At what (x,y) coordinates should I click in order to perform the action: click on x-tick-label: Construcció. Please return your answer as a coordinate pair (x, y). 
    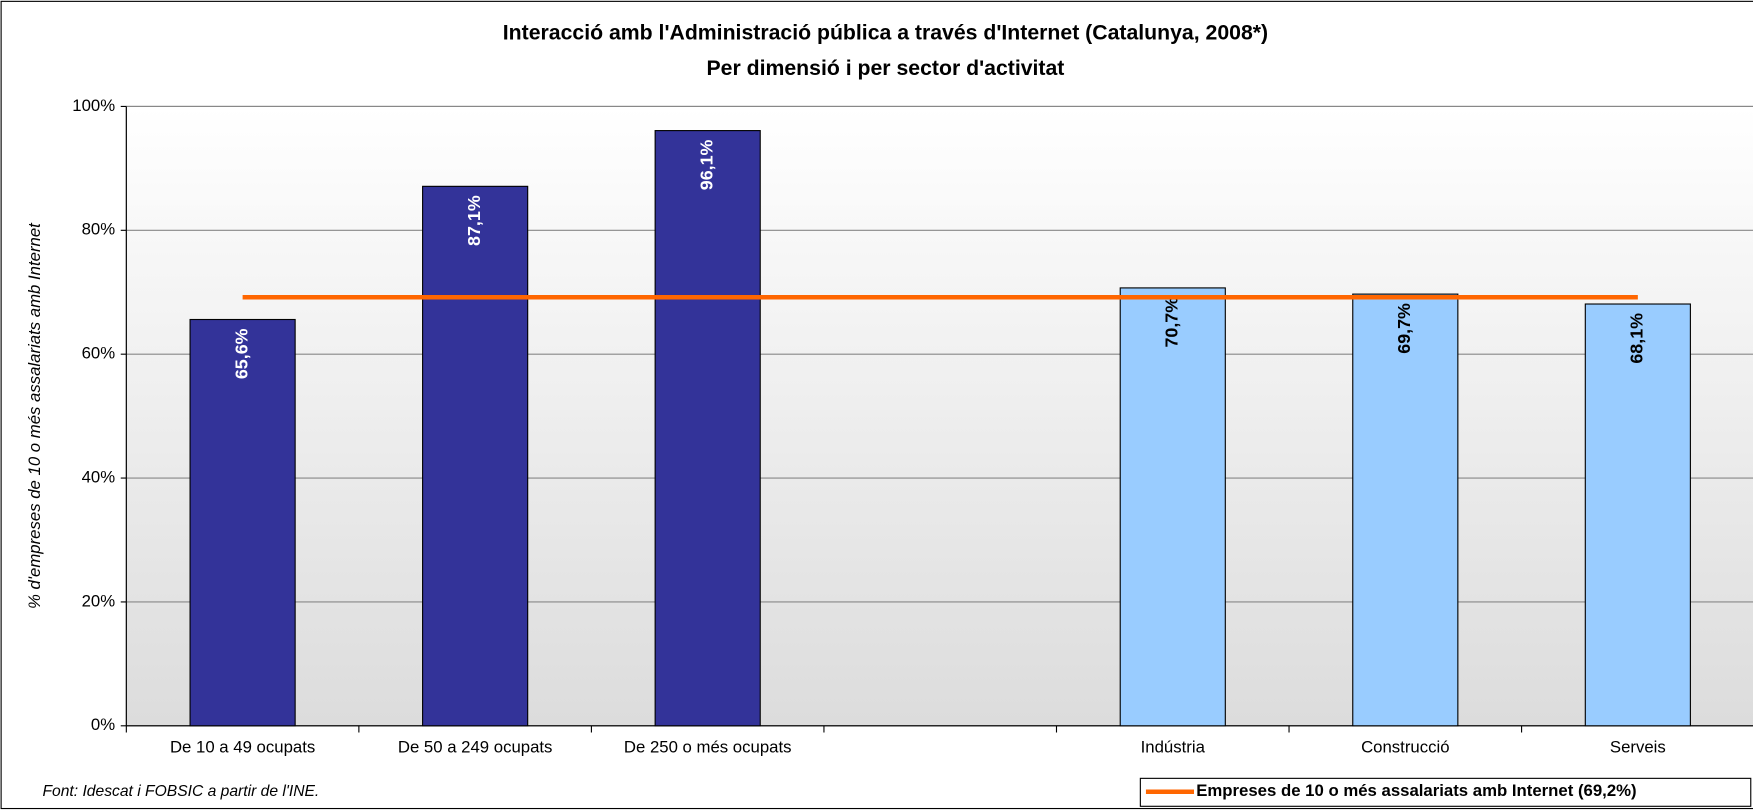
    Looking at the image, I should click on (1405, 747).